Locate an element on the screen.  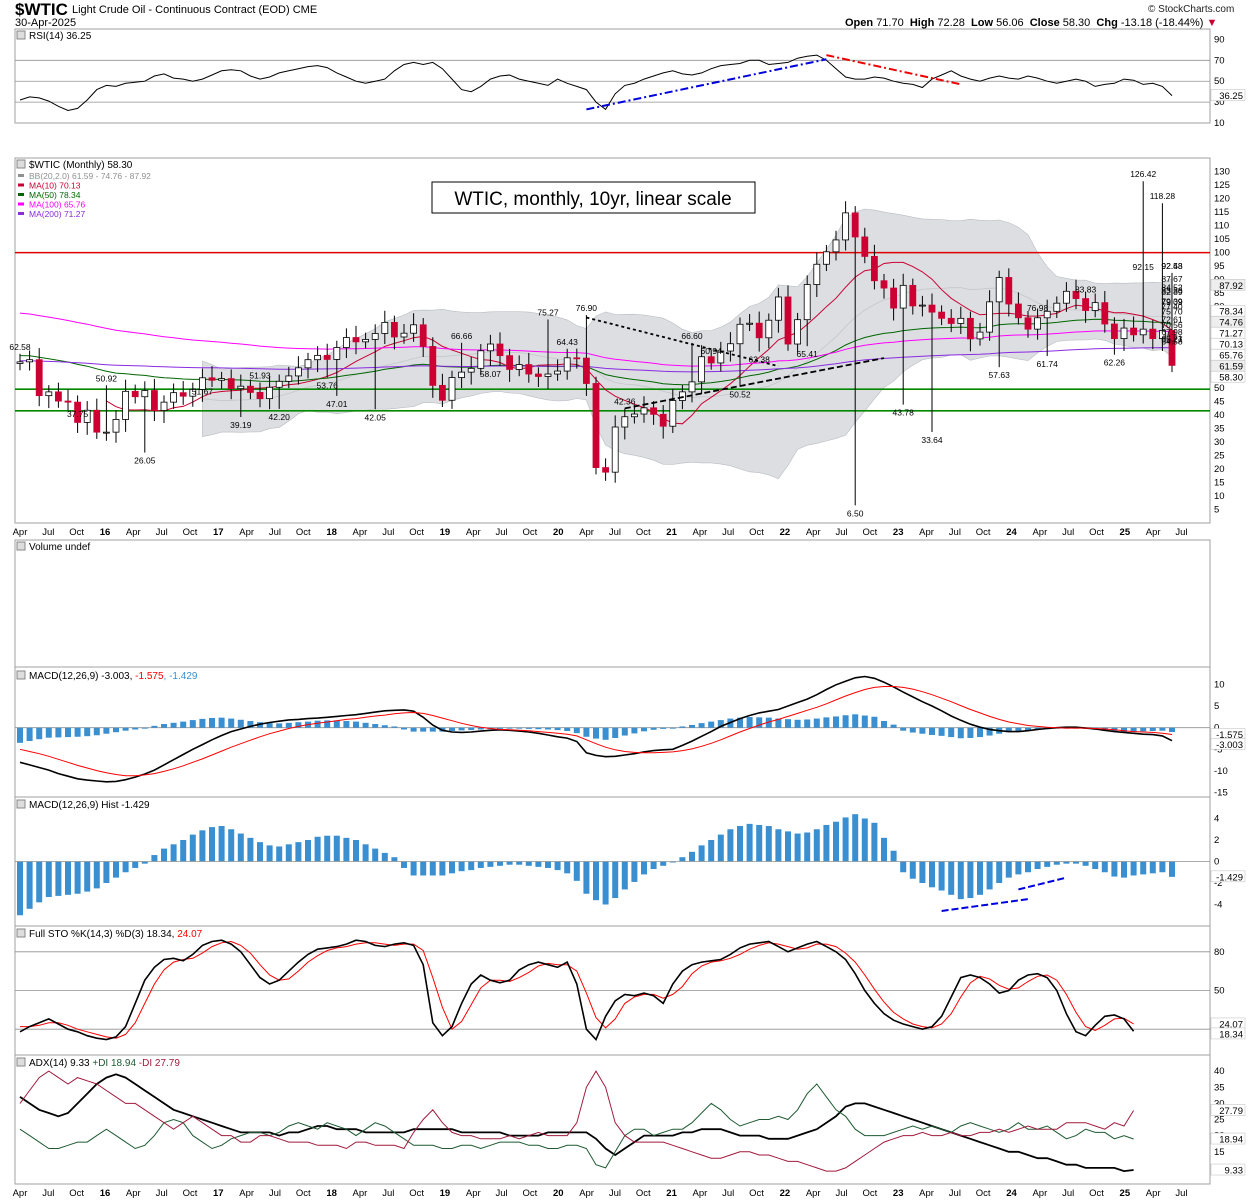
sto-legend-d: 24.07 is located at coordinates (189, 934).